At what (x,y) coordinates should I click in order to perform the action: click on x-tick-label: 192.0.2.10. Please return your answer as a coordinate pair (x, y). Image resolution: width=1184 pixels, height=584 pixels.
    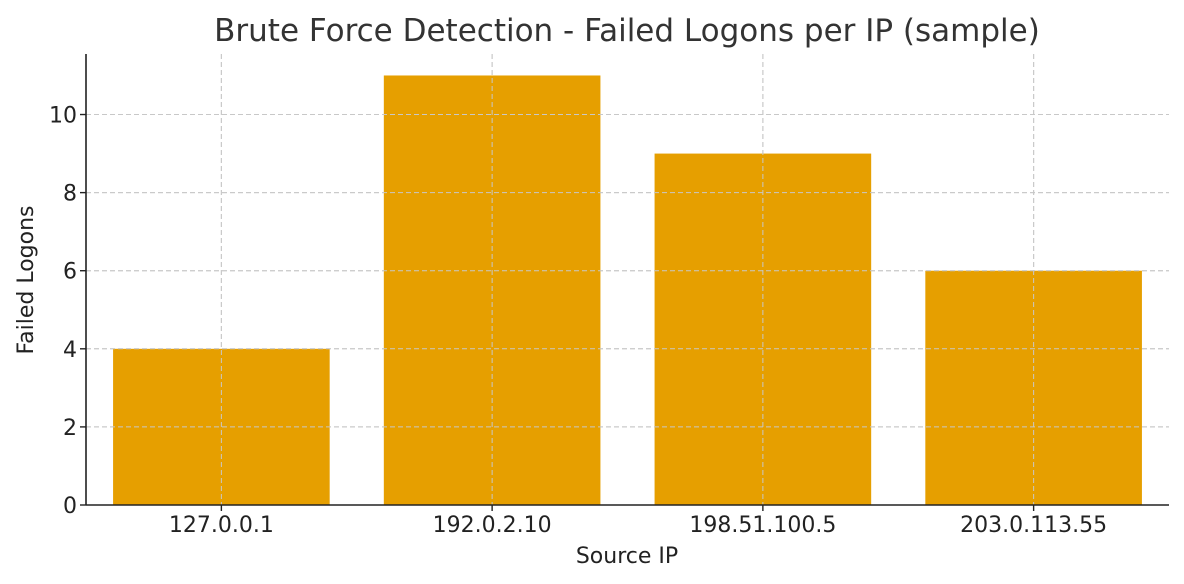
    Looking at the image, I should click on (492, 525).